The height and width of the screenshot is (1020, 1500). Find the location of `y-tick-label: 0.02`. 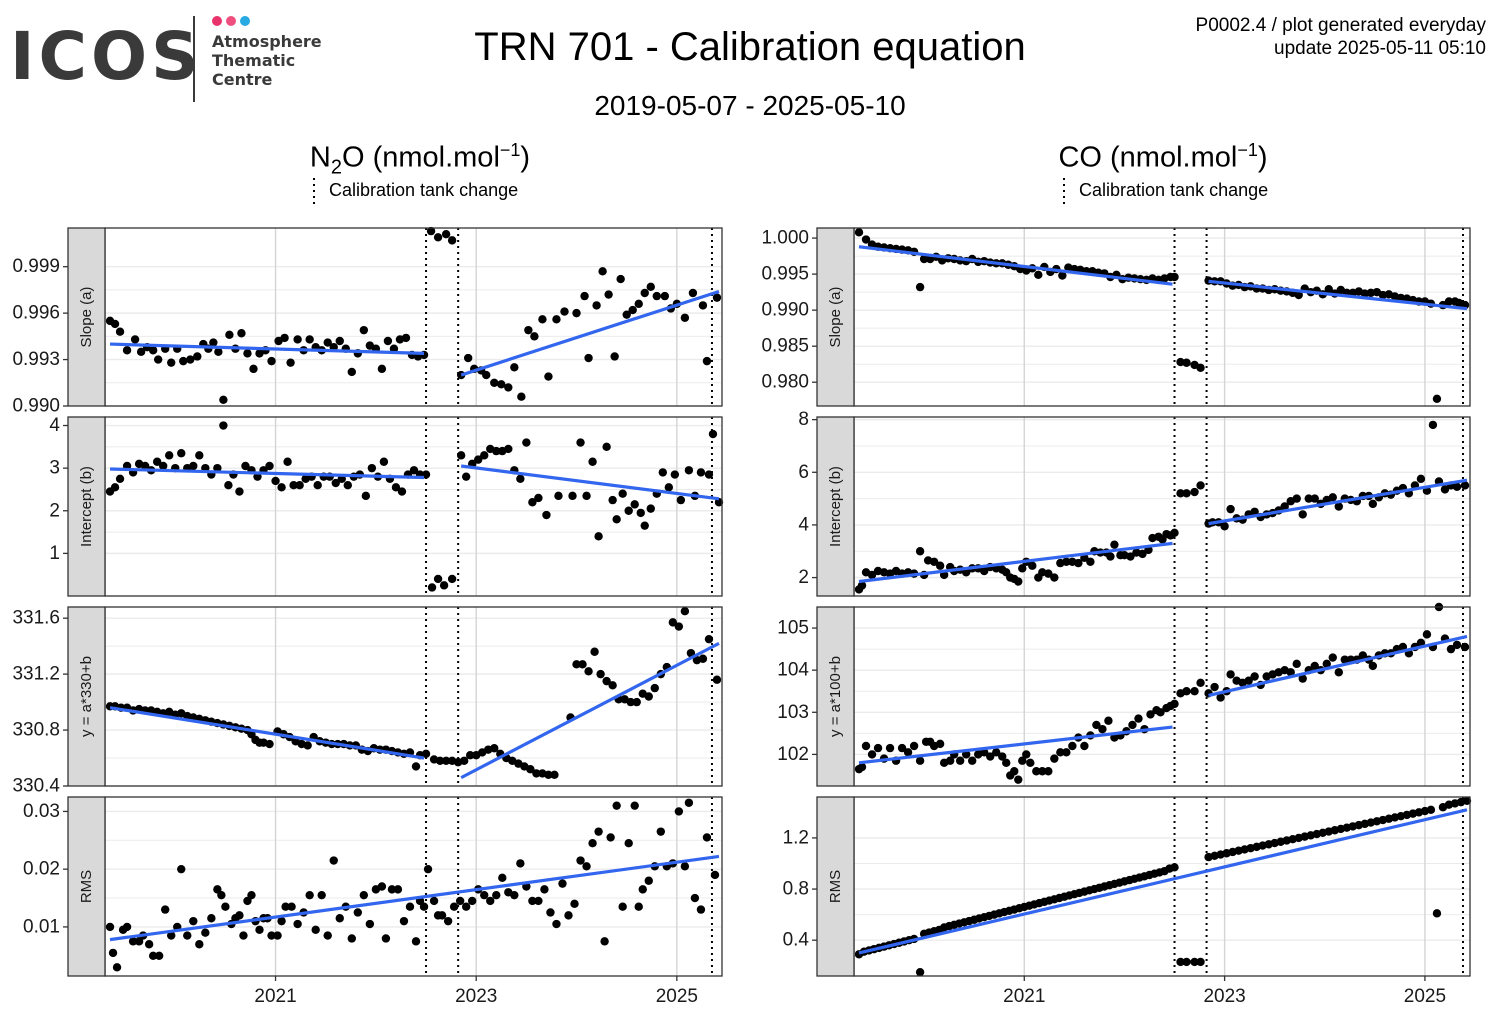

y-tick-label: 0.02 is located at coordinates (41, 869).